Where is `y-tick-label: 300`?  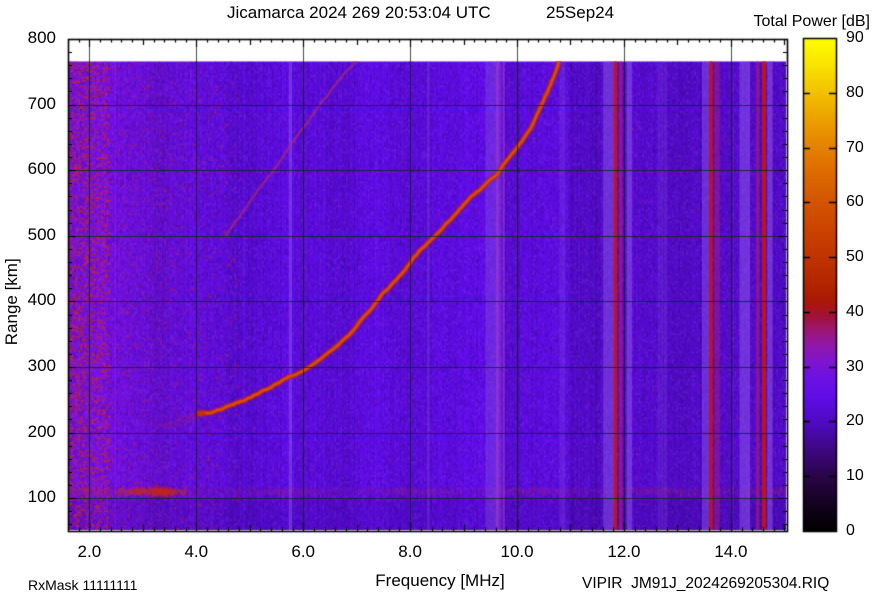
y-tick-label: 300 is located at coordinates (41, 365).